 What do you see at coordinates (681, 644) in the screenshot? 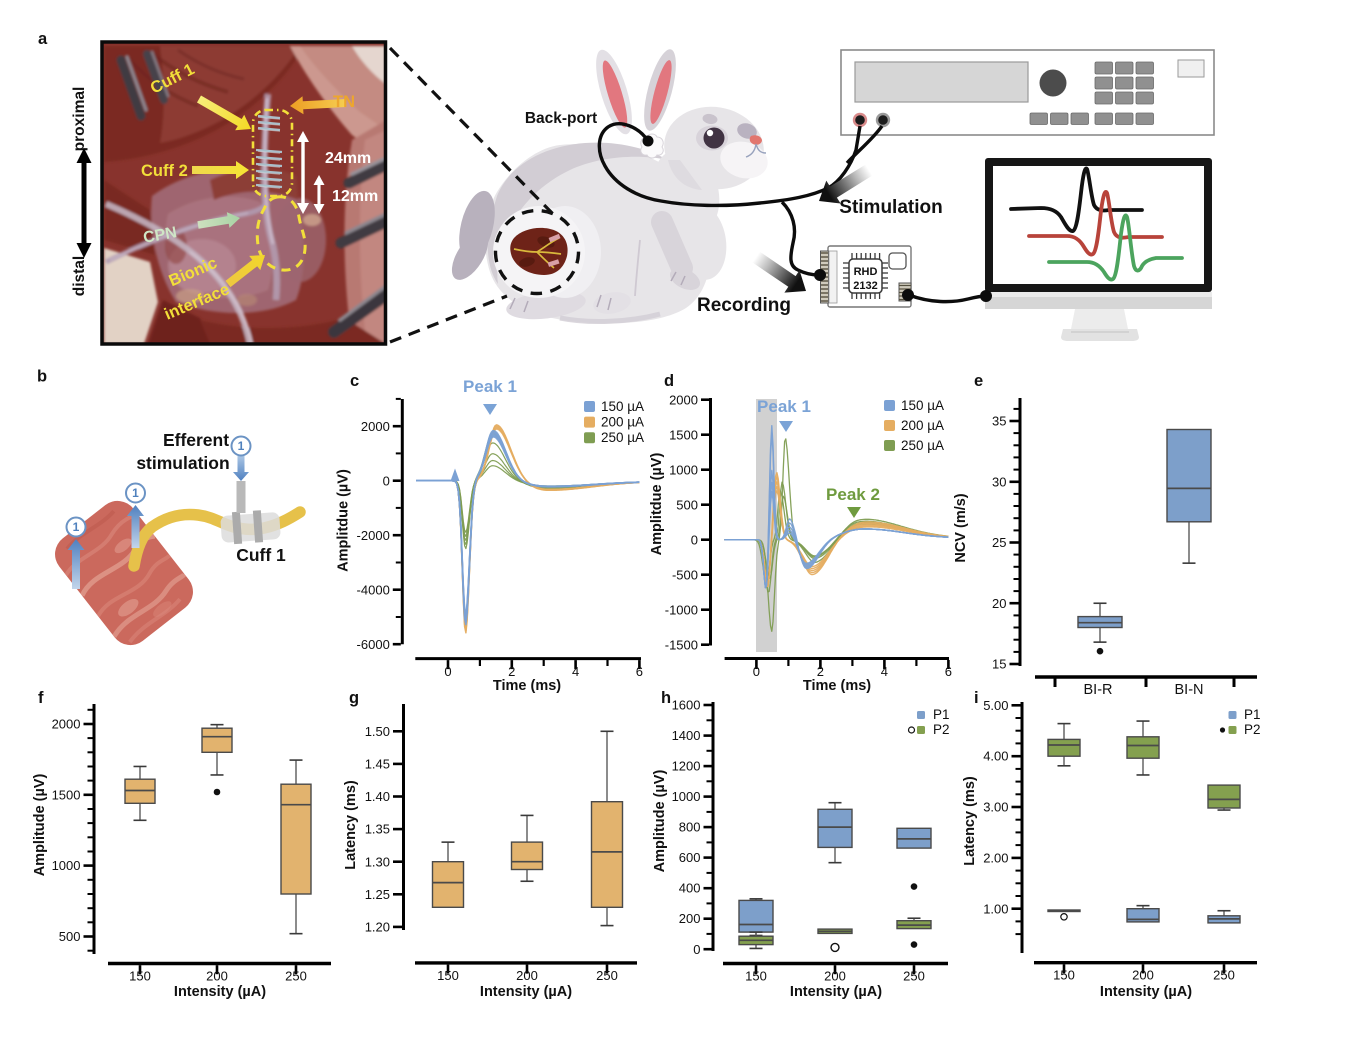
I see `svg-text: -1500` at bounding box center [681, 644].